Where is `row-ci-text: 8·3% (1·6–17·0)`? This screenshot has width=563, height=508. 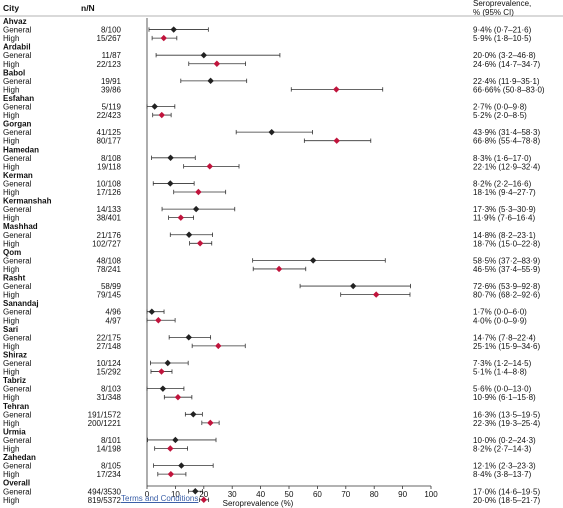
row-ci-text: 8·3% (1·6–17·0) is located at coordinates (502, 158).